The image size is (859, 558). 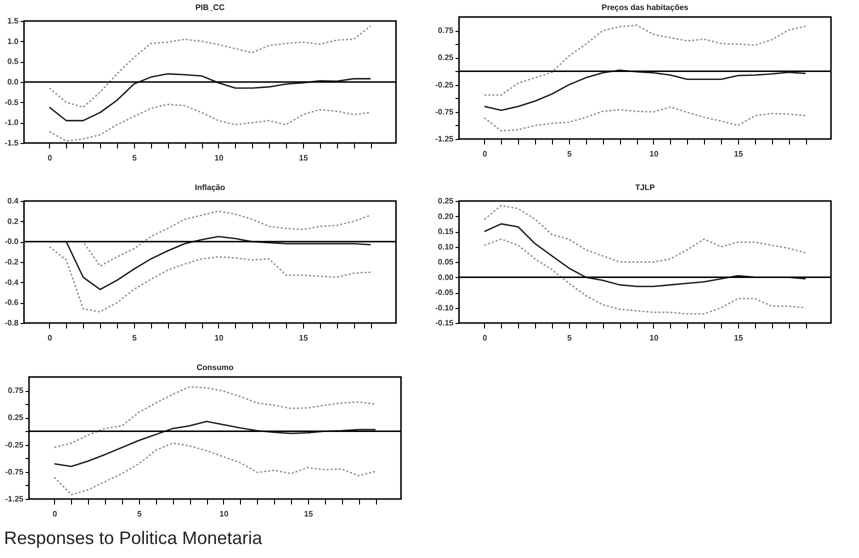 What do you see at coordinates (446, 247) in the screenshot?
I see `y-tick-label: 0.10` at bounding box center [446, 247].